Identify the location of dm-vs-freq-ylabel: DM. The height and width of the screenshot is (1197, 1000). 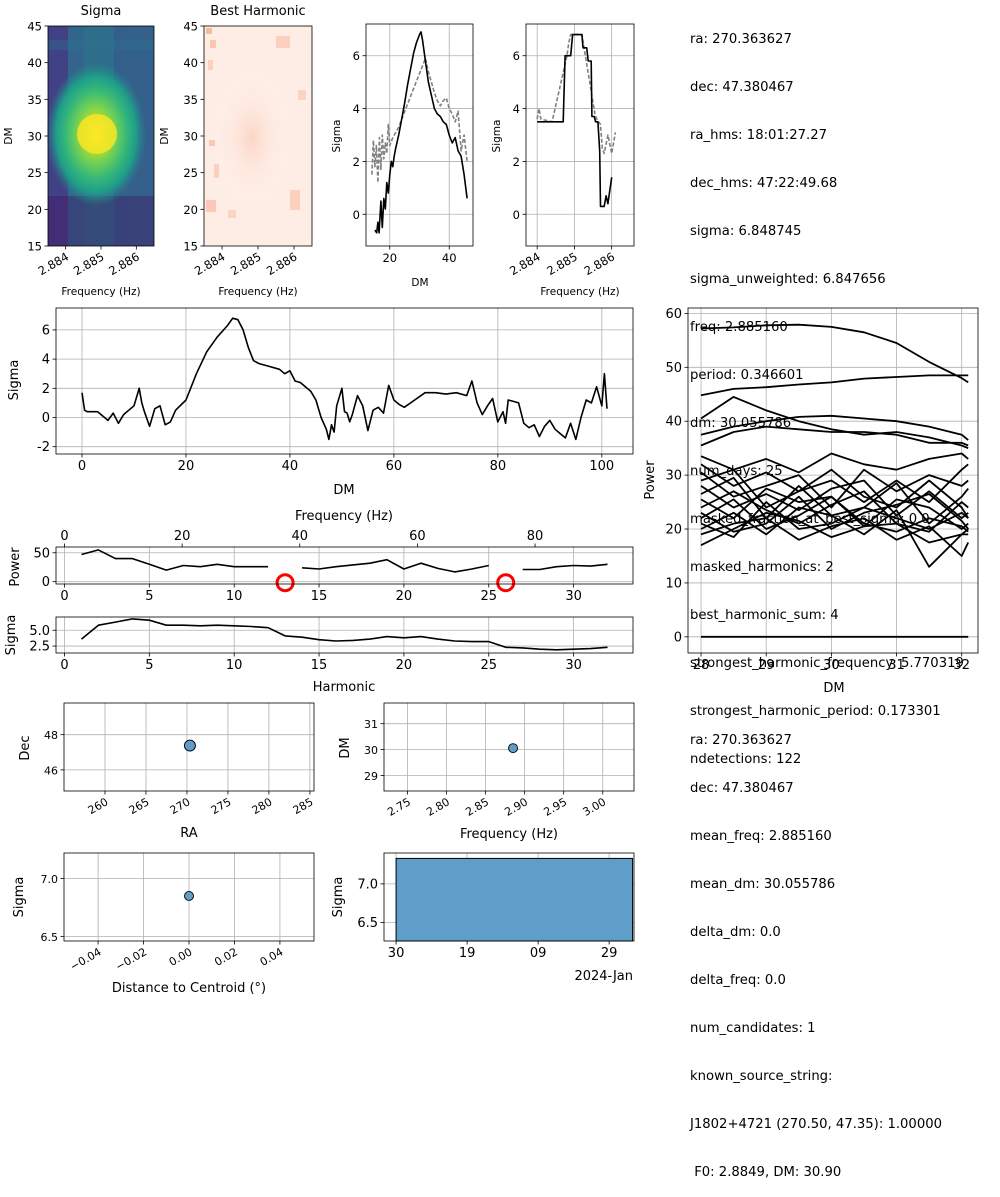
(345, 747).